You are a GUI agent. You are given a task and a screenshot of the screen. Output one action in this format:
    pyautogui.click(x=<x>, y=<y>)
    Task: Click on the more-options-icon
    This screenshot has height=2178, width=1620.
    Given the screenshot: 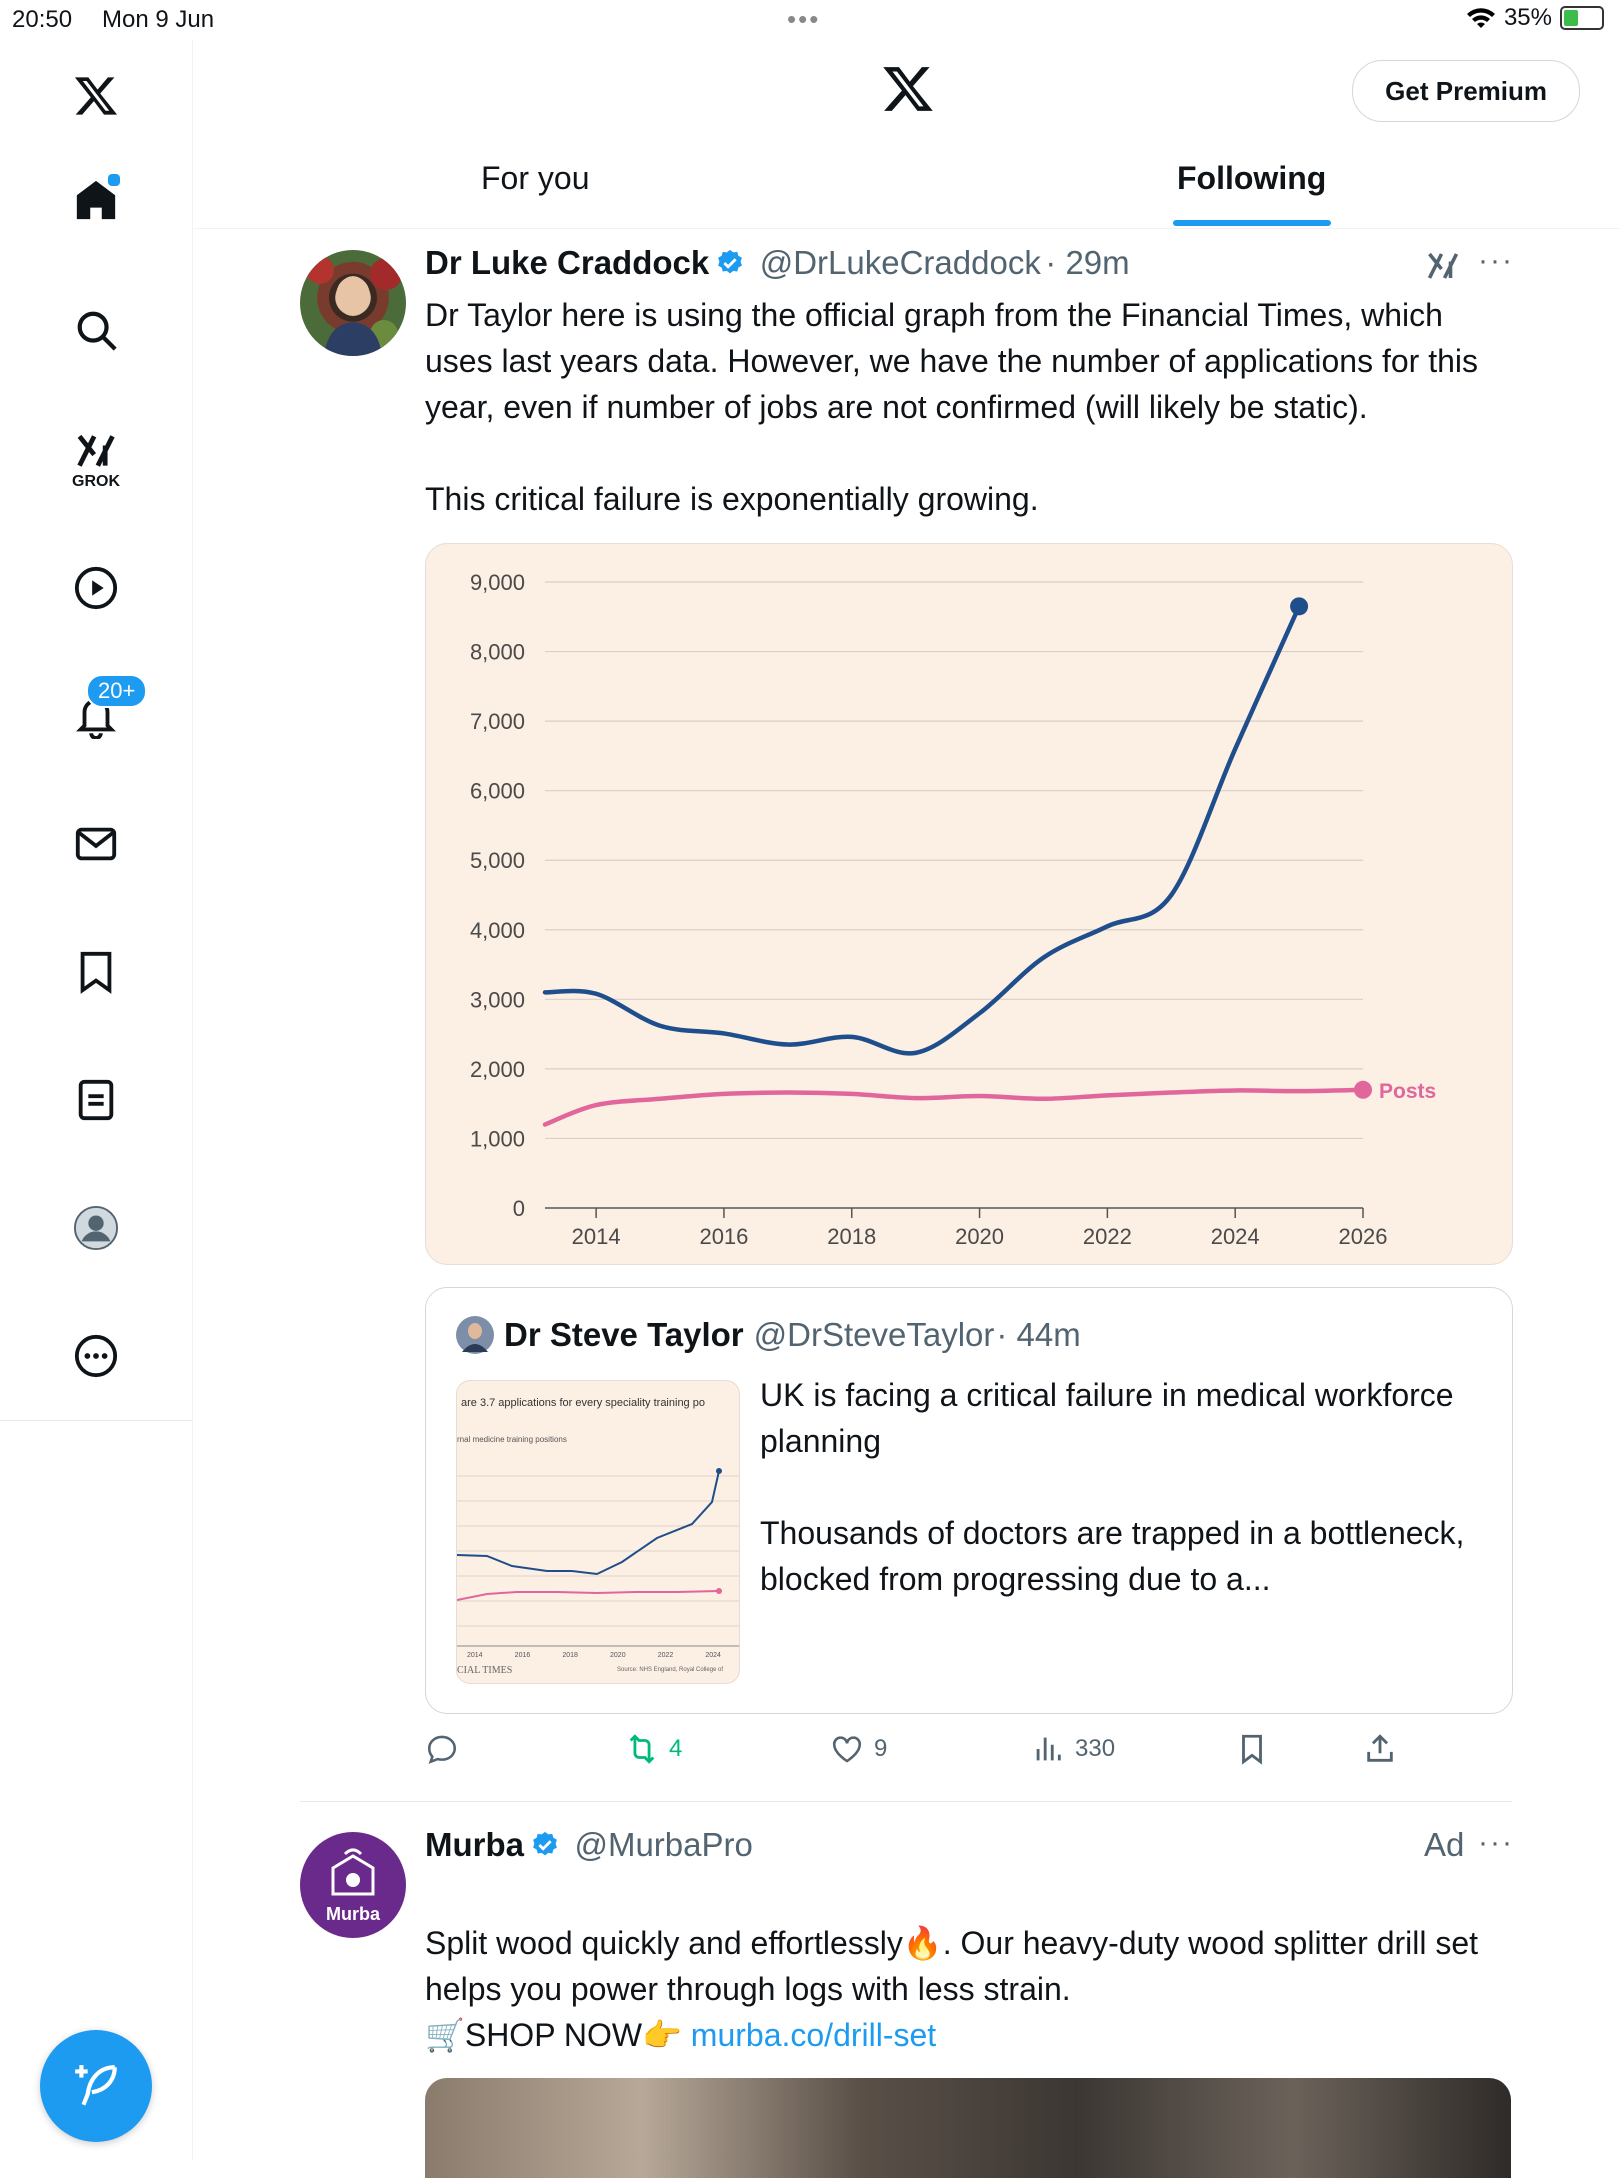 What is the action you would take?
    pyautogui.click(x=96, y=1356)
    